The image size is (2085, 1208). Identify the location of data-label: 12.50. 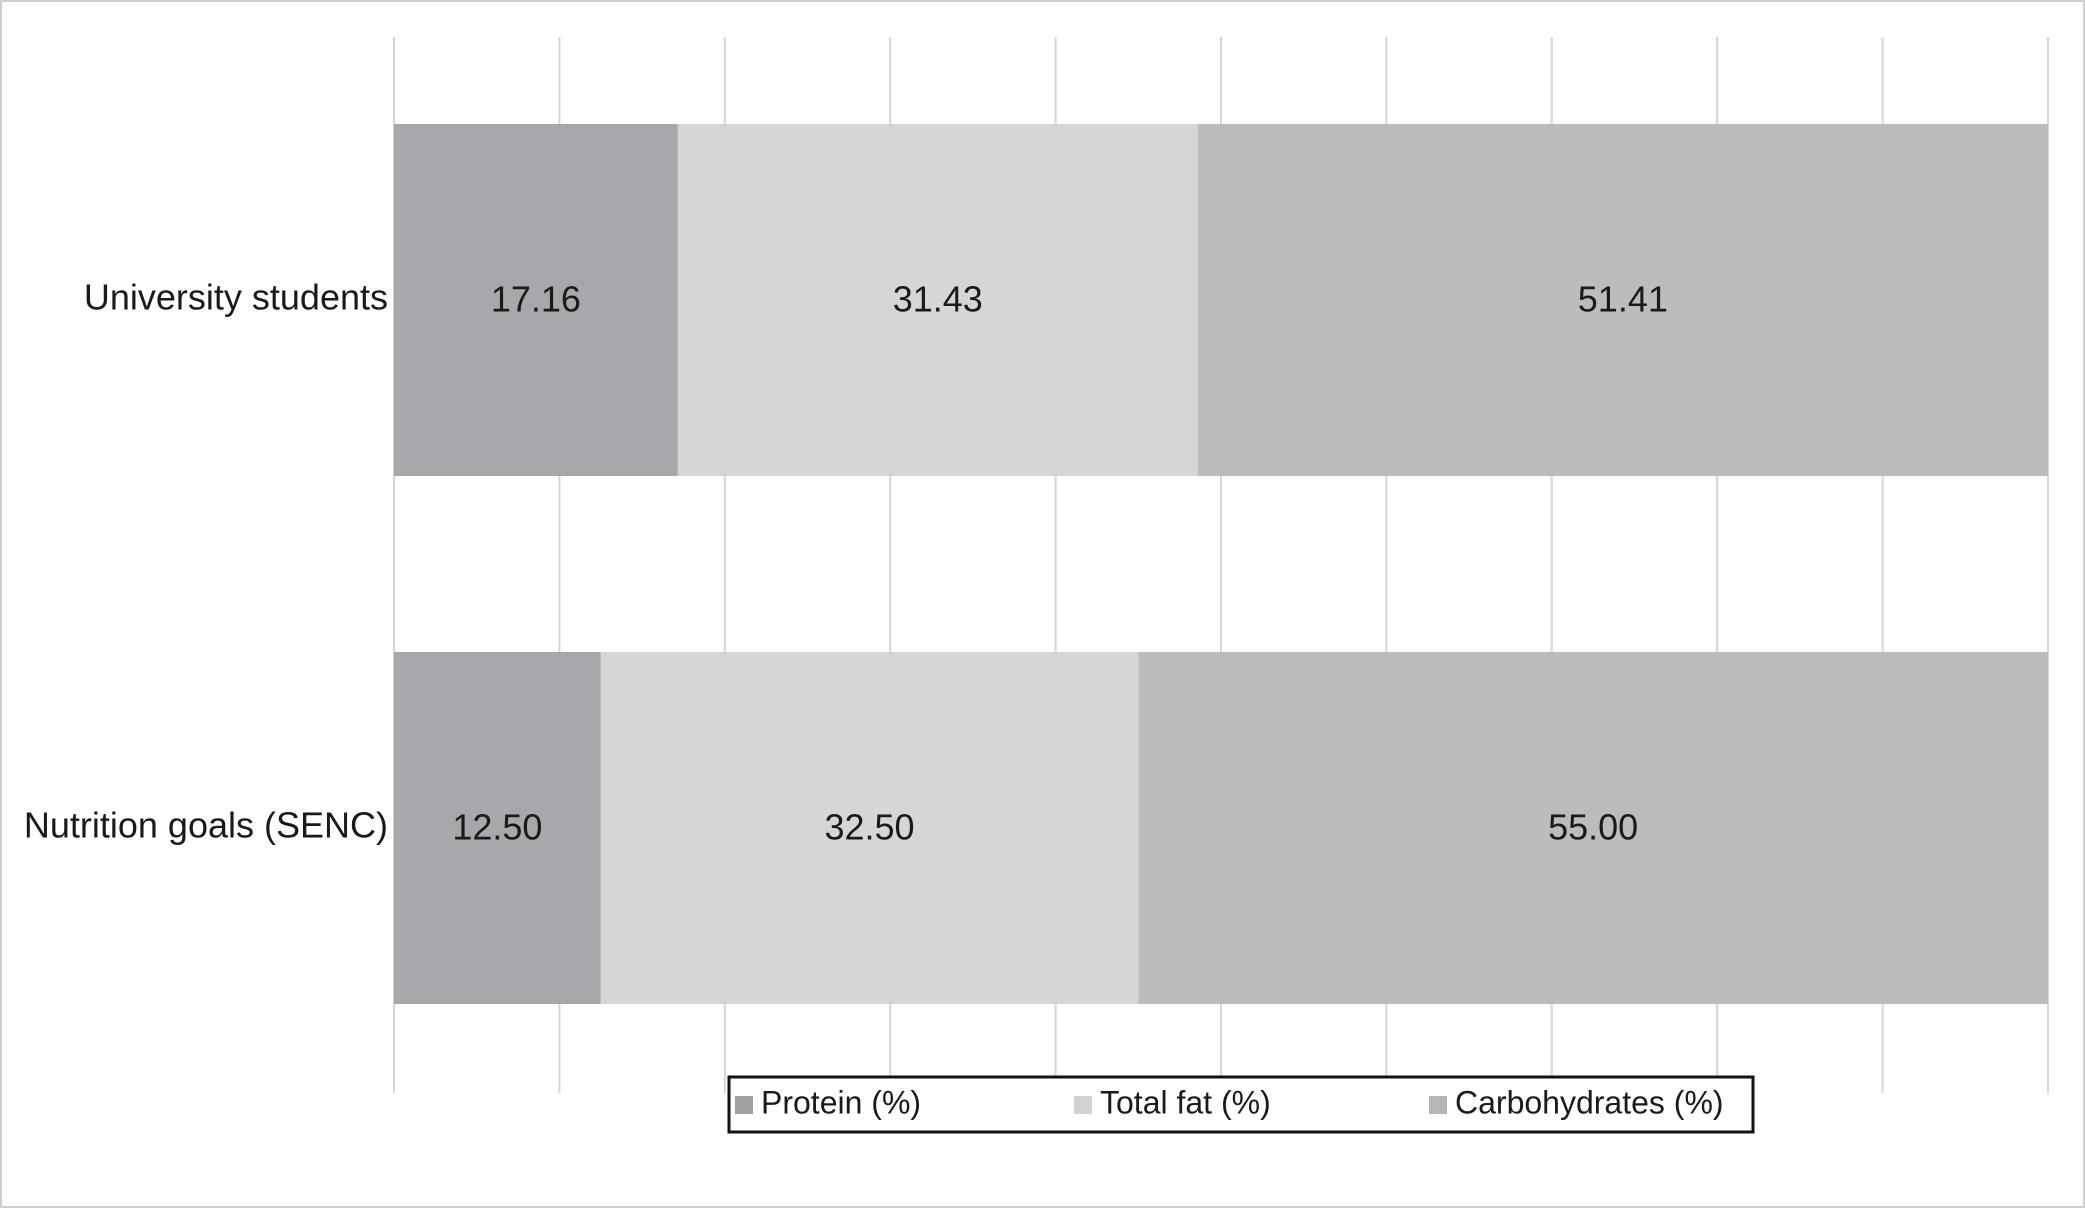
(497, 827).